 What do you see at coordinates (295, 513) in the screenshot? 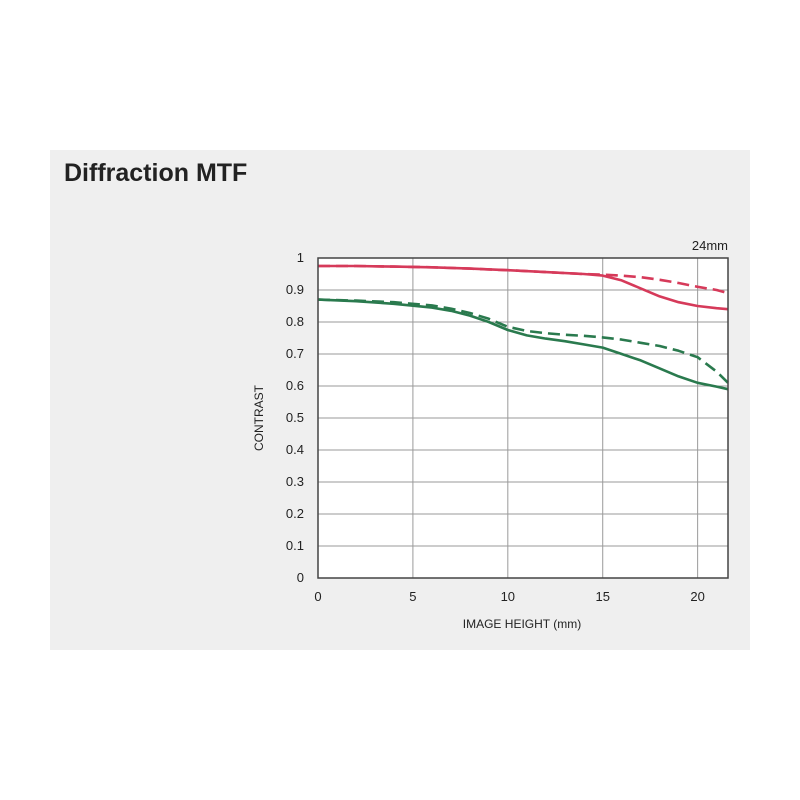
I see `y-tick-label: 0.2` at bounding box center [295, 513].